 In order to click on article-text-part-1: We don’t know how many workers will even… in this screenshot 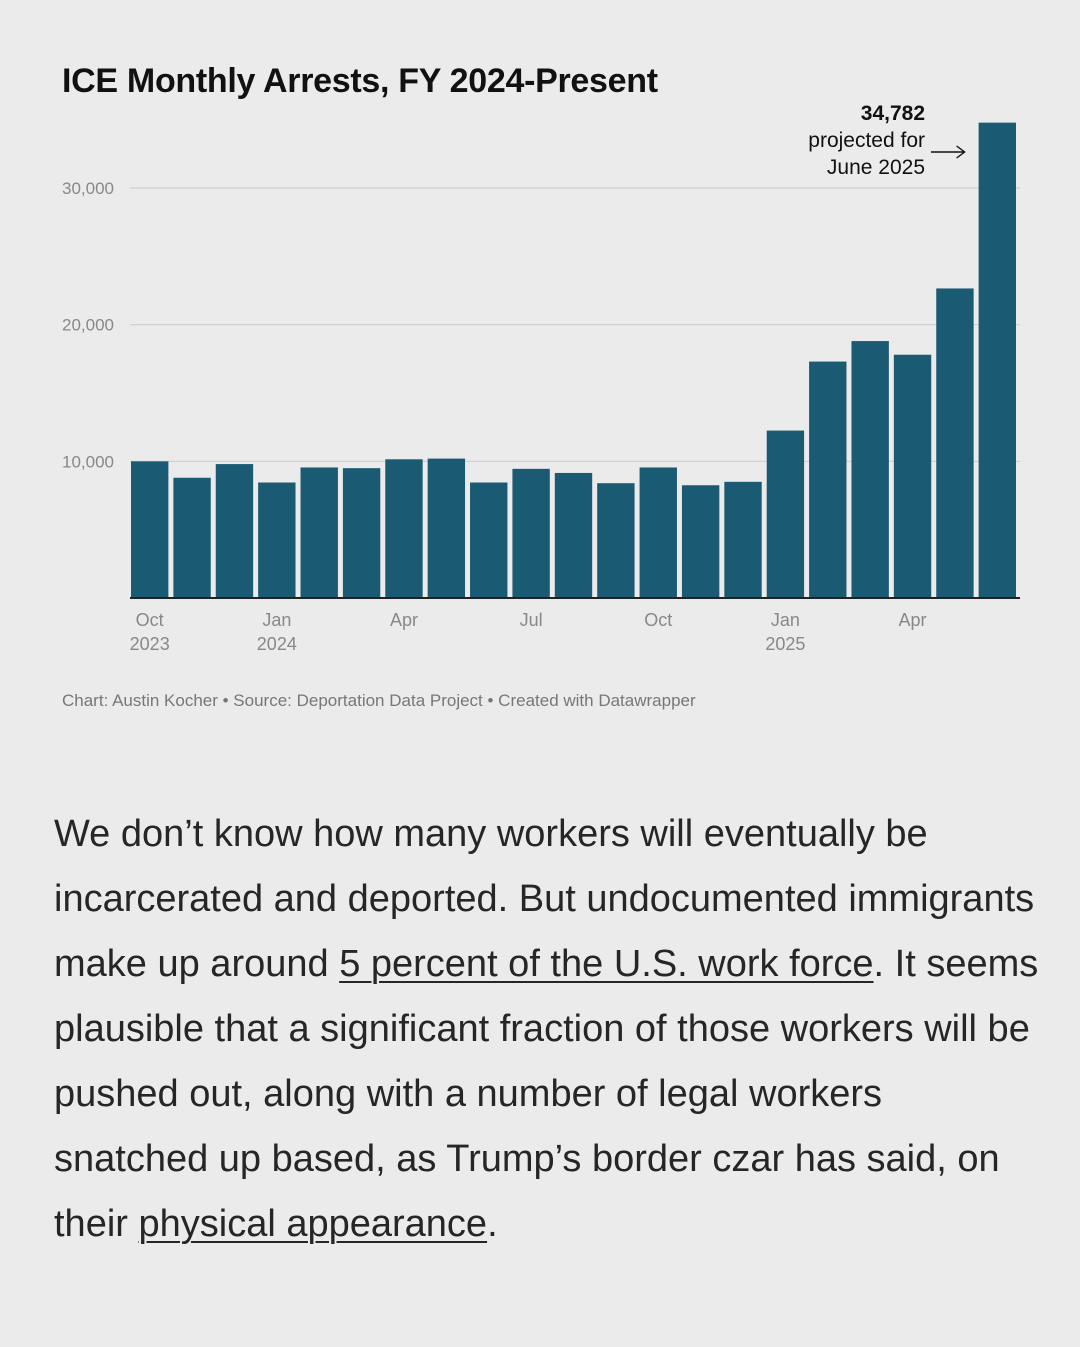, I will do `click(544, 899)`.